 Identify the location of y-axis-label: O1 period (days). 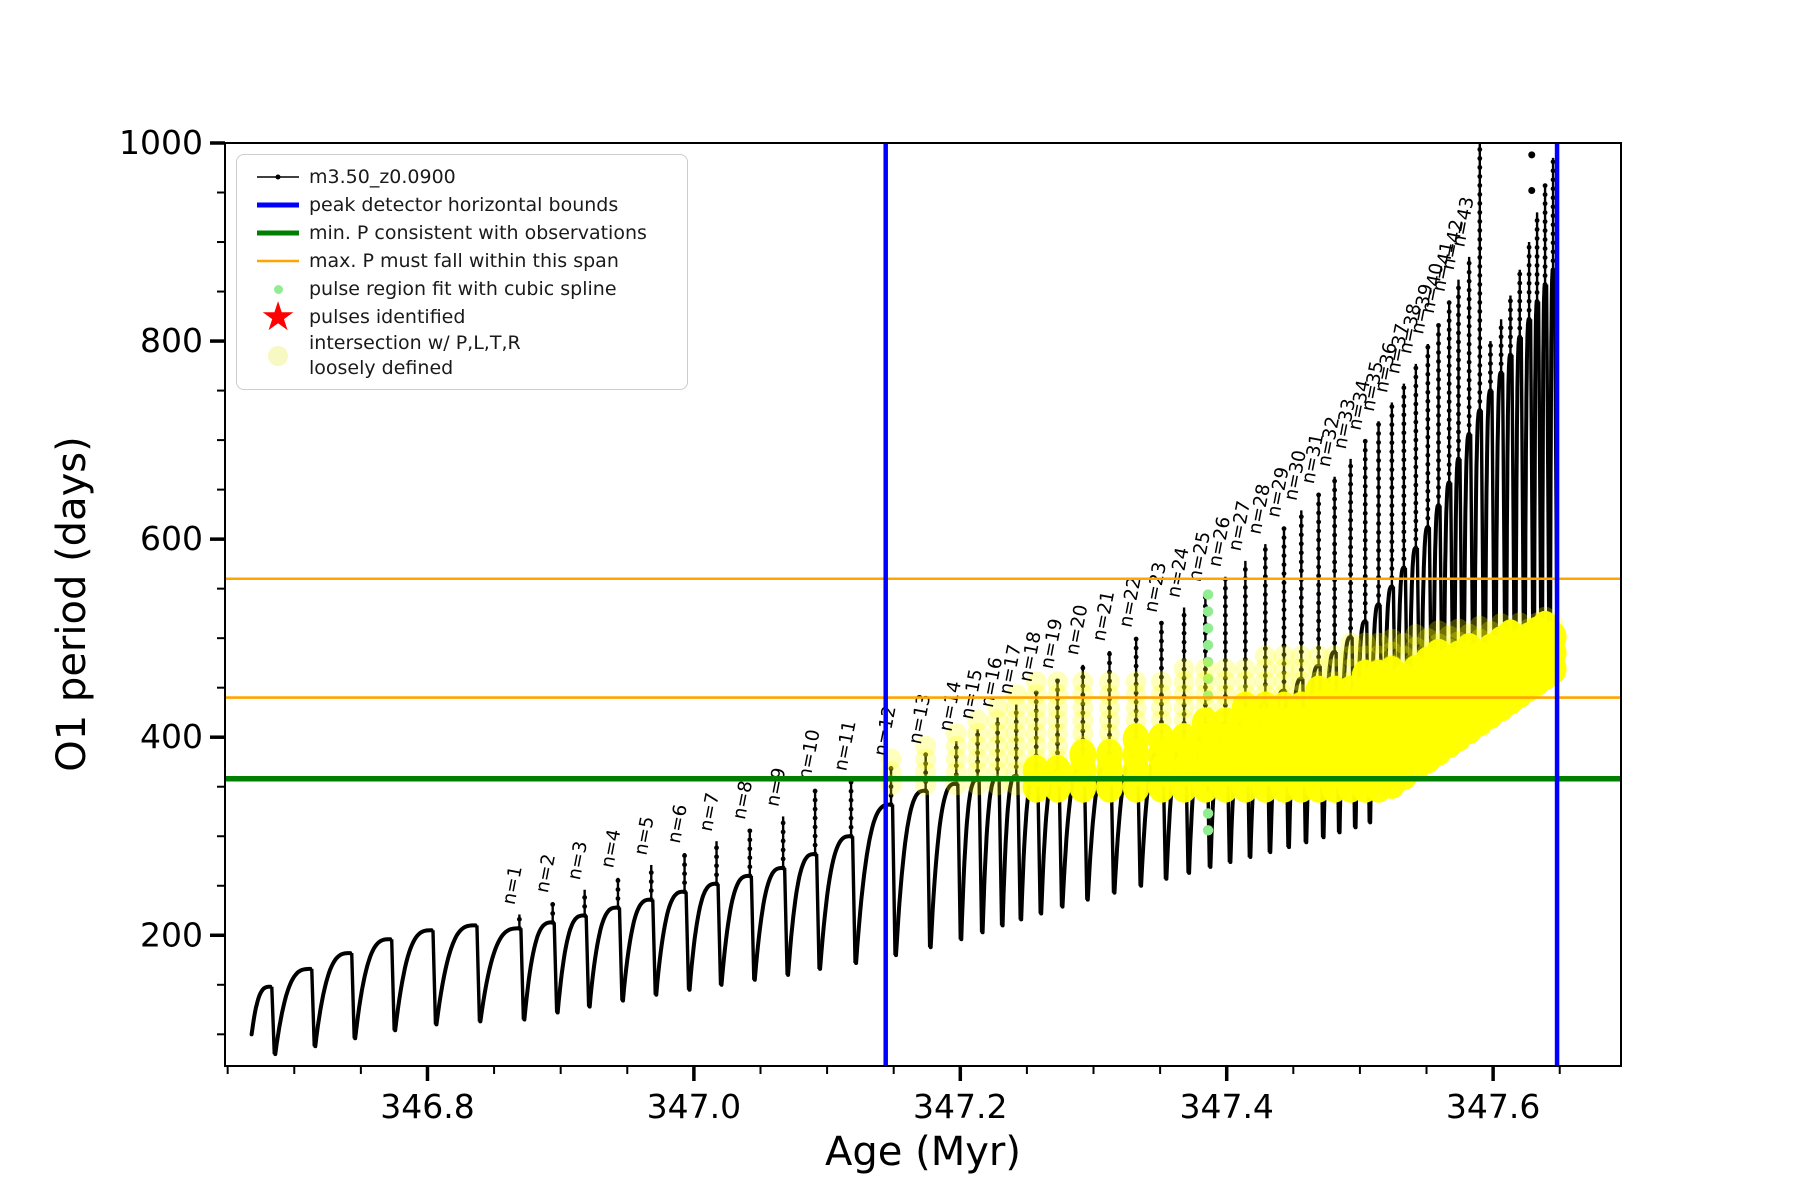
(72, 604).